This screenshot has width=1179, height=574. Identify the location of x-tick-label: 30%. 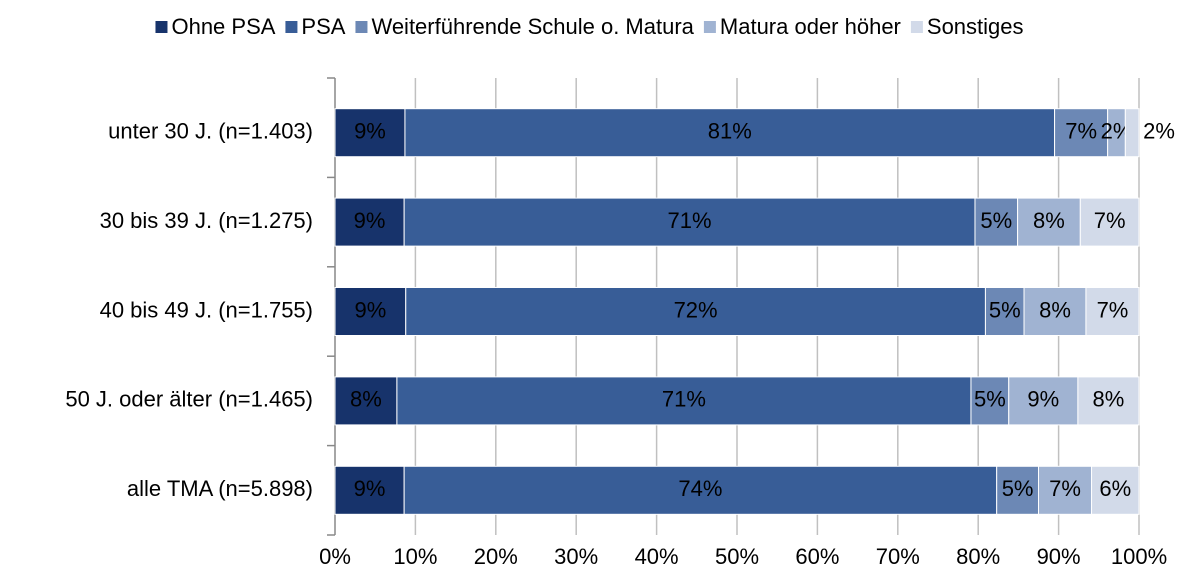
(576, 556).